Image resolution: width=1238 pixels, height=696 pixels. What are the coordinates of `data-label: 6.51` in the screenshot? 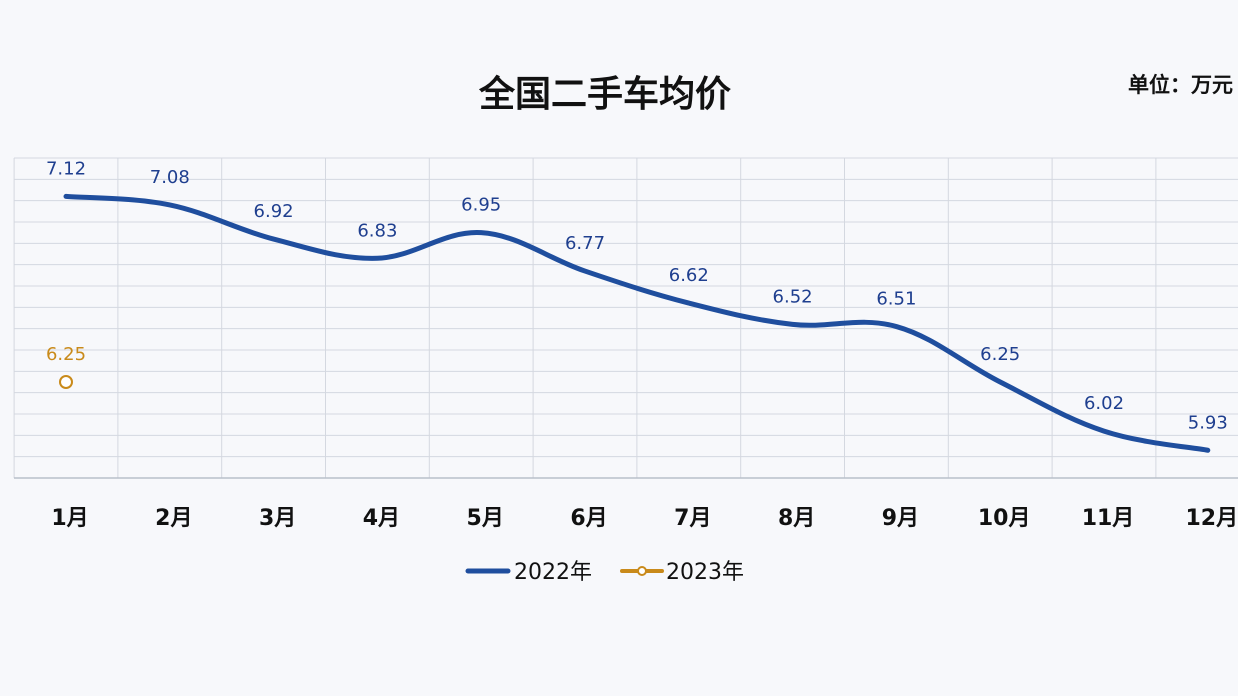 It's located at (896, 299).